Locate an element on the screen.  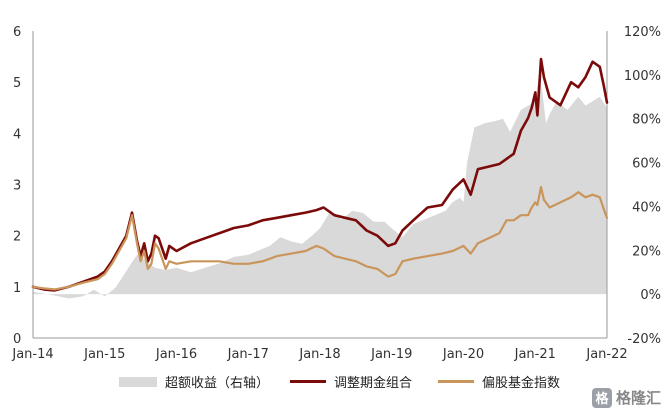
watermark: 格 格隆汇 is located at coordinates (626, 397).